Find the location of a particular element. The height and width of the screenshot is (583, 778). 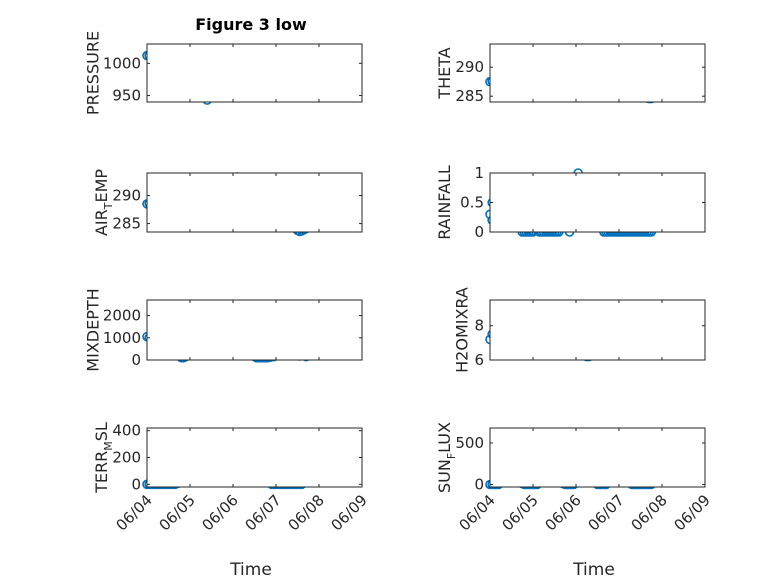

y-axis-label: TERRMSL is located at coordinates (103, 458).